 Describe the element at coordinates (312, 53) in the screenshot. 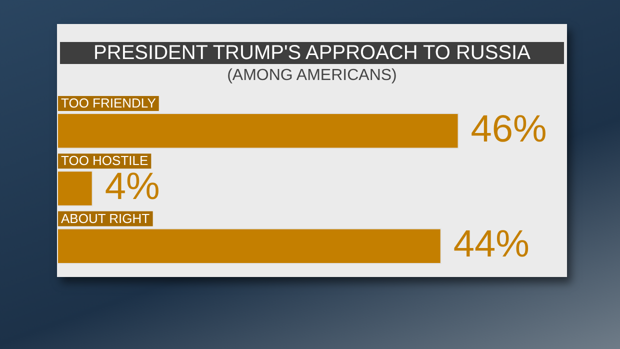

I see `chart-title: PRESIDENT TRUMP'S APPROACH TO RUSSIA` at that location.